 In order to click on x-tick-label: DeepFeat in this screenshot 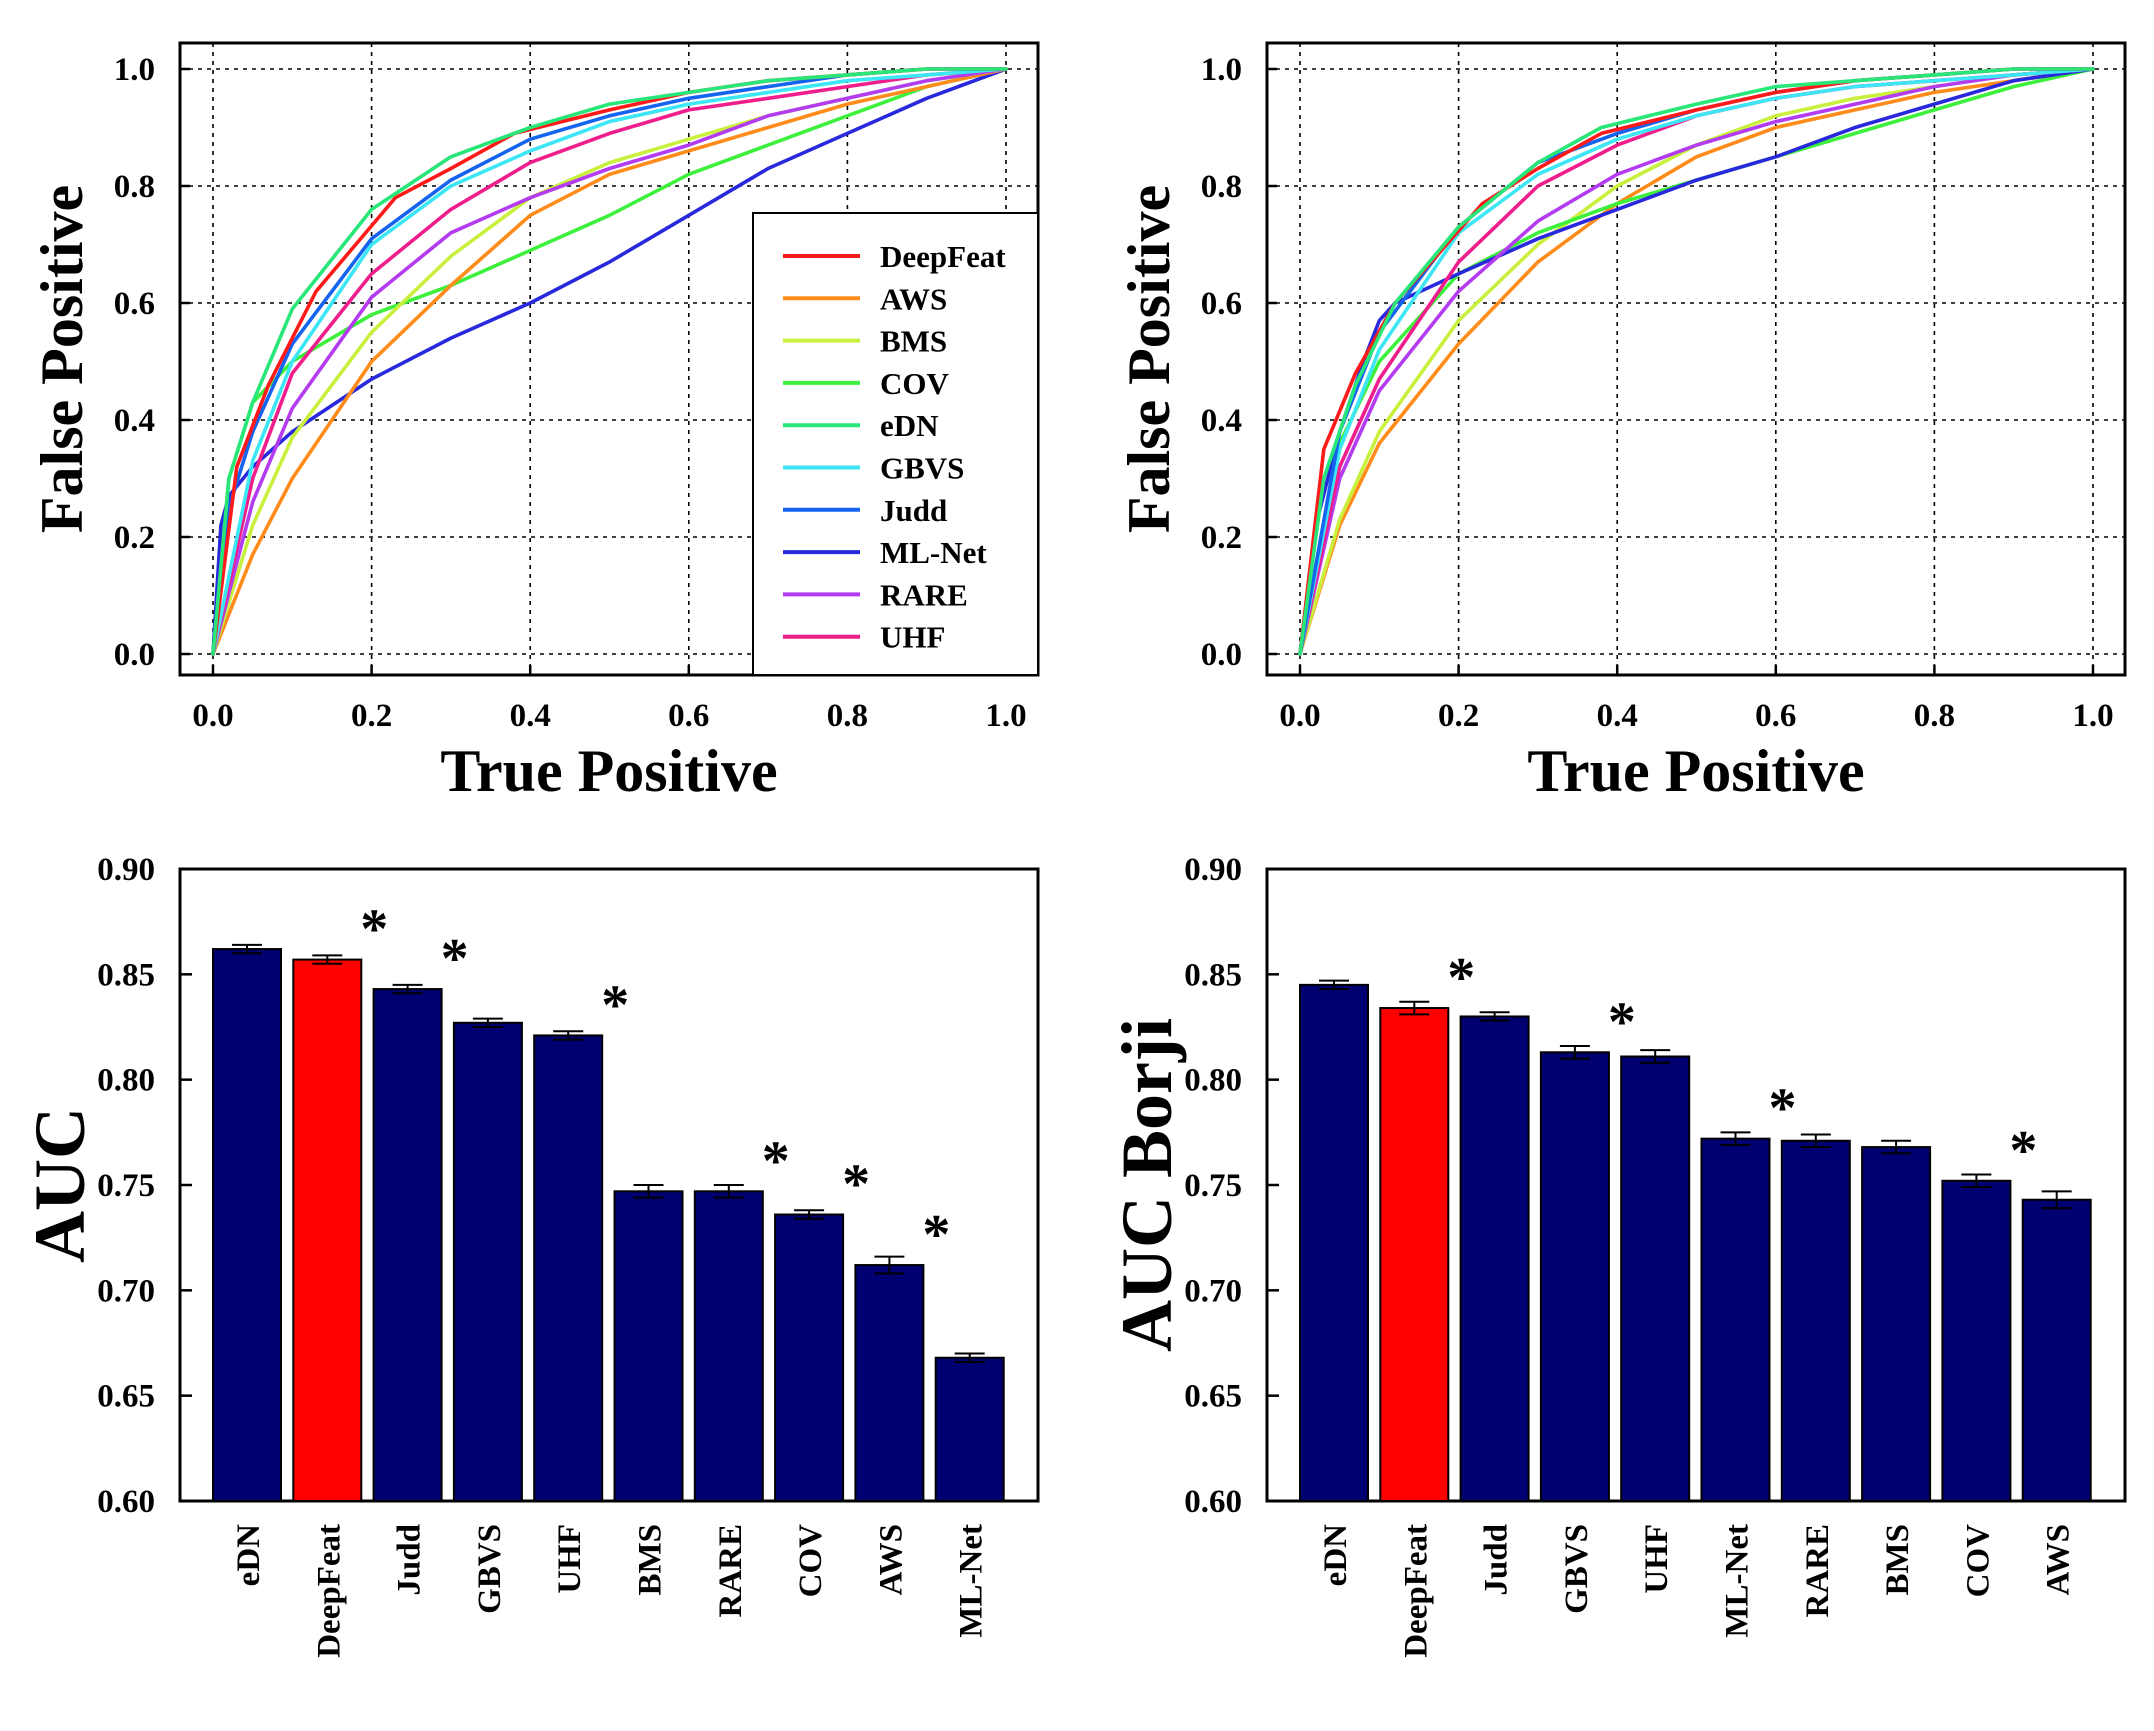, I will do `click(1416, 1591)`.